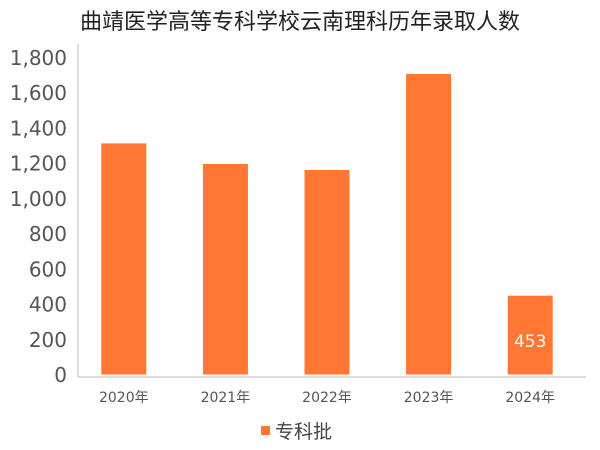  I want to click on legend: 专科批, so click(296, 432).